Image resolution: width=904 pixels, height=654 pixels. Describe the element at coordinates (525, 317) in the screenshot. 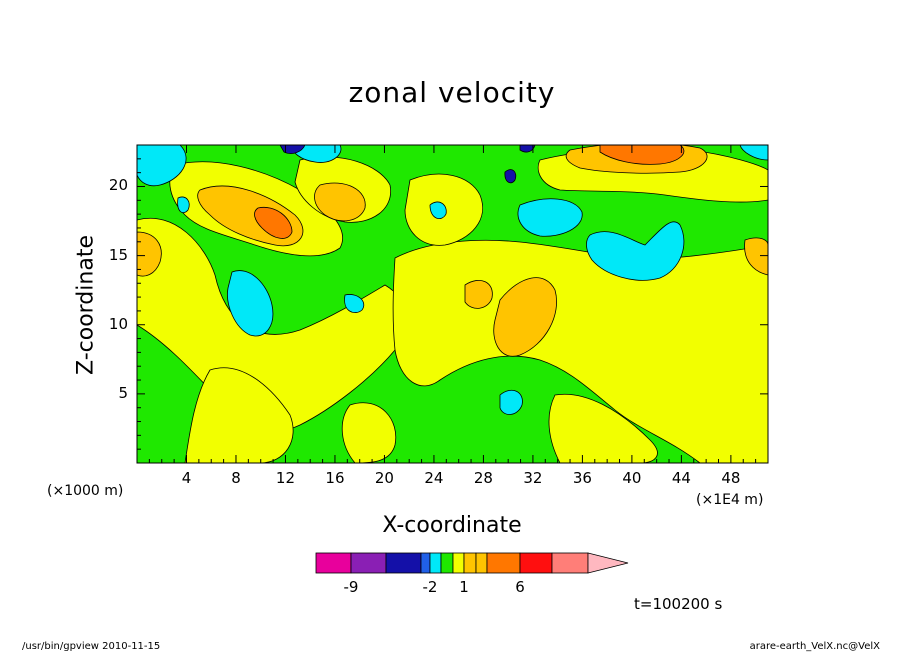

I see `gold-region-center` at that location.